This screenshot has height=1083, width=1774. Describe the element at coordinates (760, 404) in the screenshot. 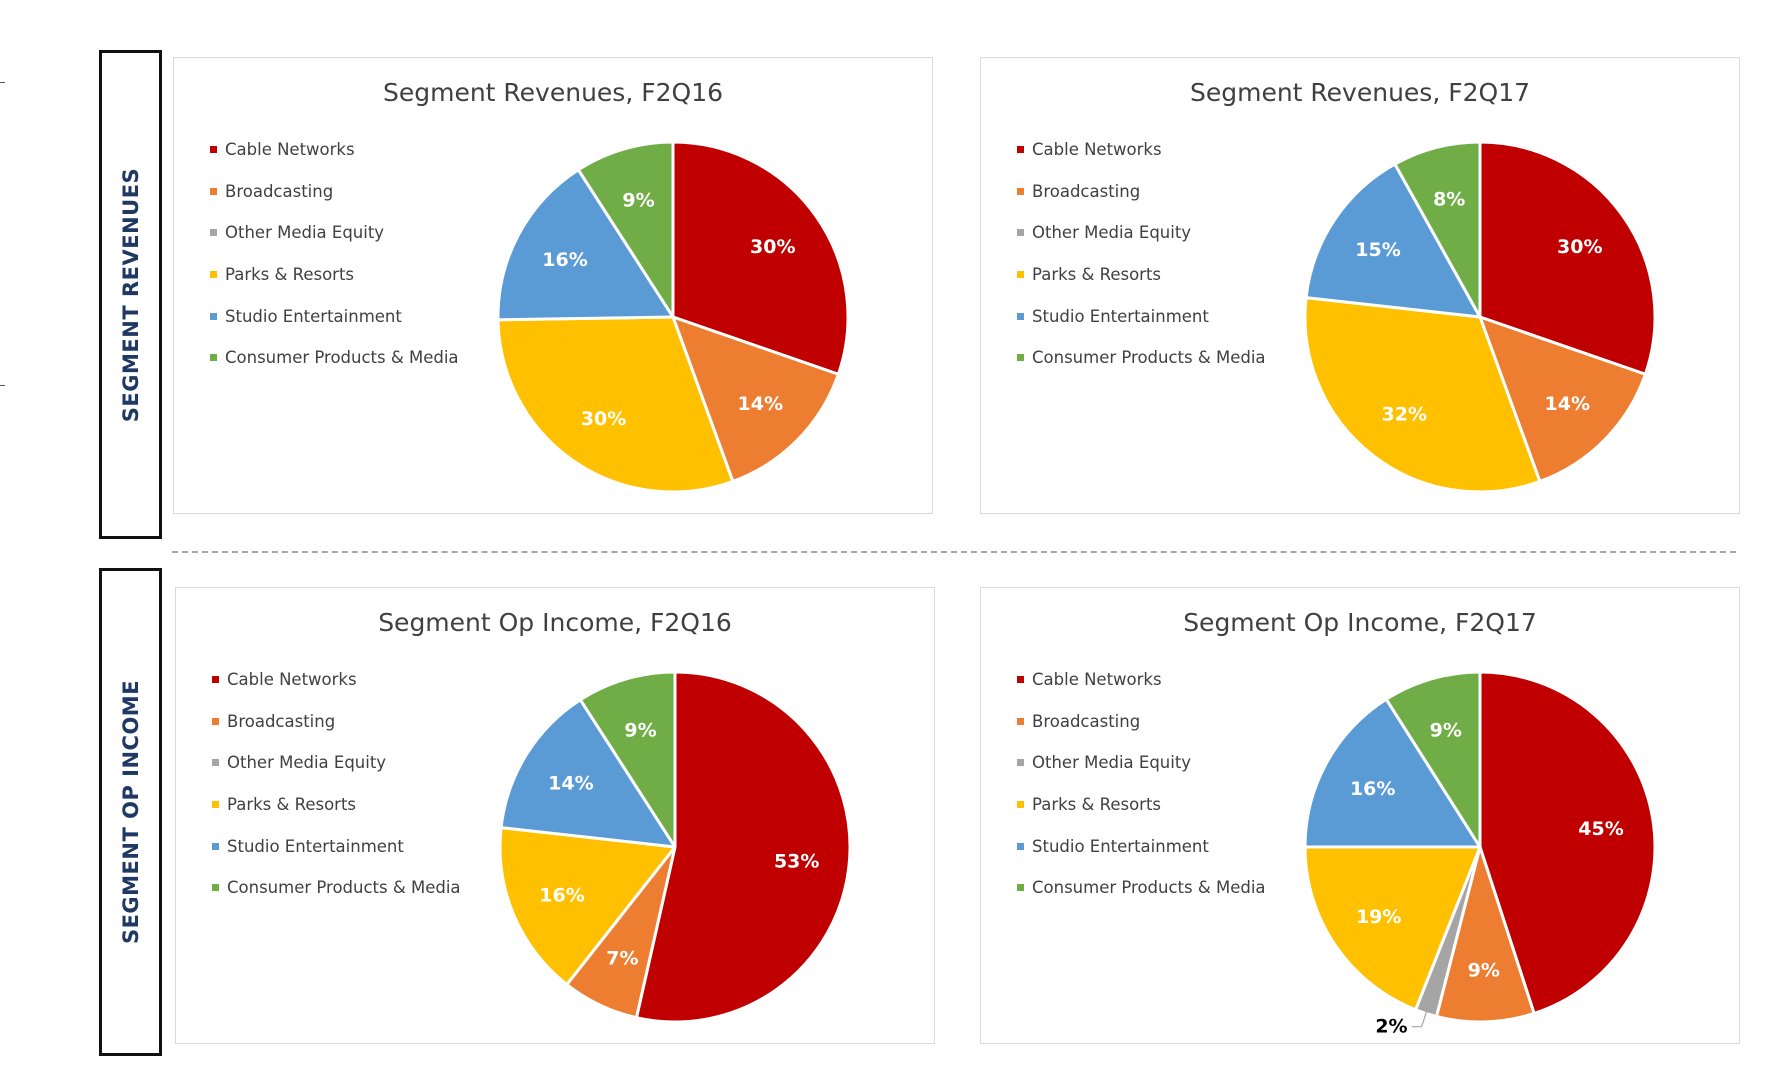

I see `data-label: 14%` at that location.